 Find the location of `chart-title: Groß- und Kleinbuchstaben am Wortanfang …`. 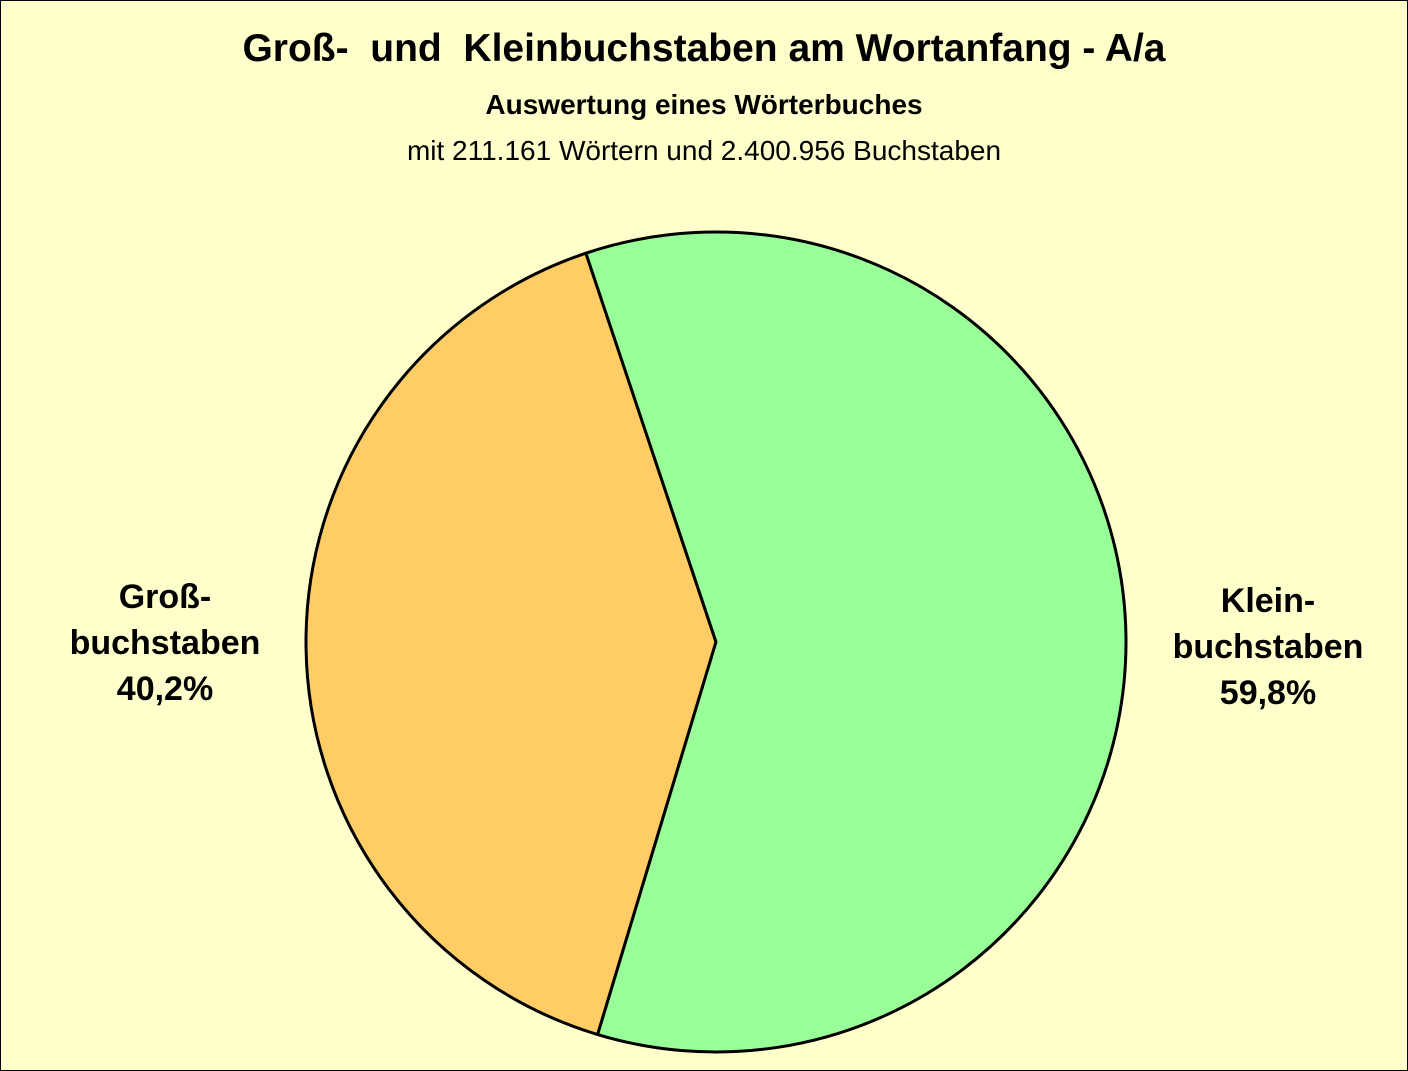

chart-title: Groß- und Kleinbuchstaben am Wortanfang … is located at coordinates (704, 48).